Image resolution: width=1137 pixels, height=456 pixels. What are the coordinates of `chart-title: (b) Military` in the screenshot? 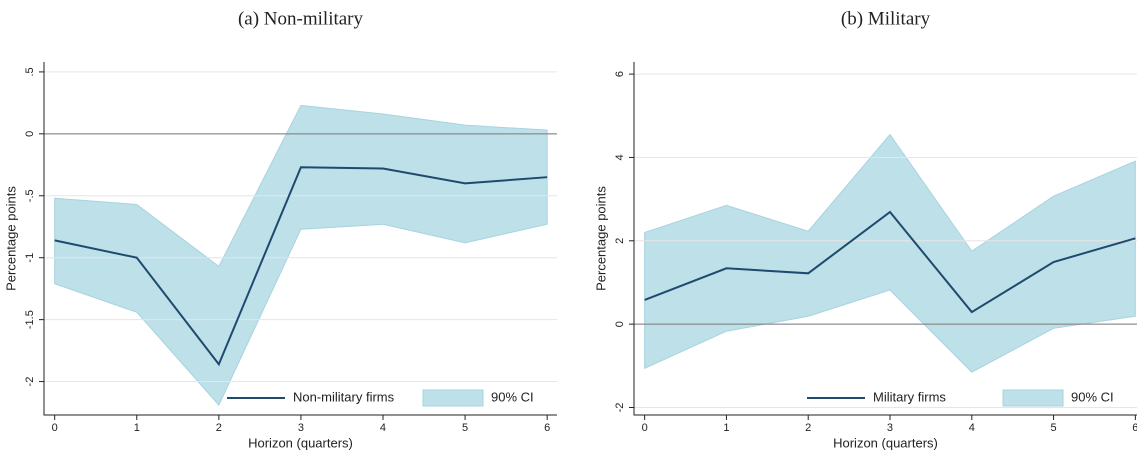 It's located at (886, 18).